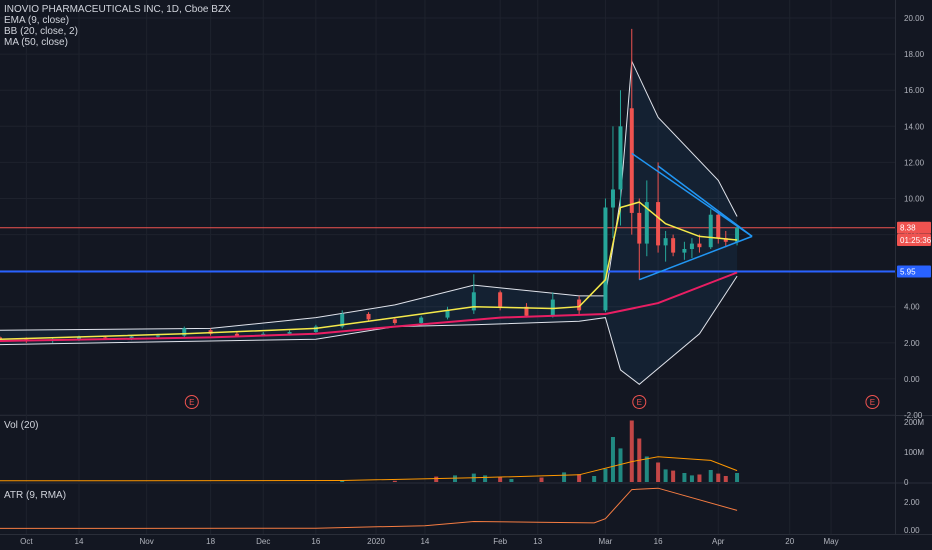 The image size is (932, 550). I want to click on price-badge: 01:25:36, so click(914, 239).